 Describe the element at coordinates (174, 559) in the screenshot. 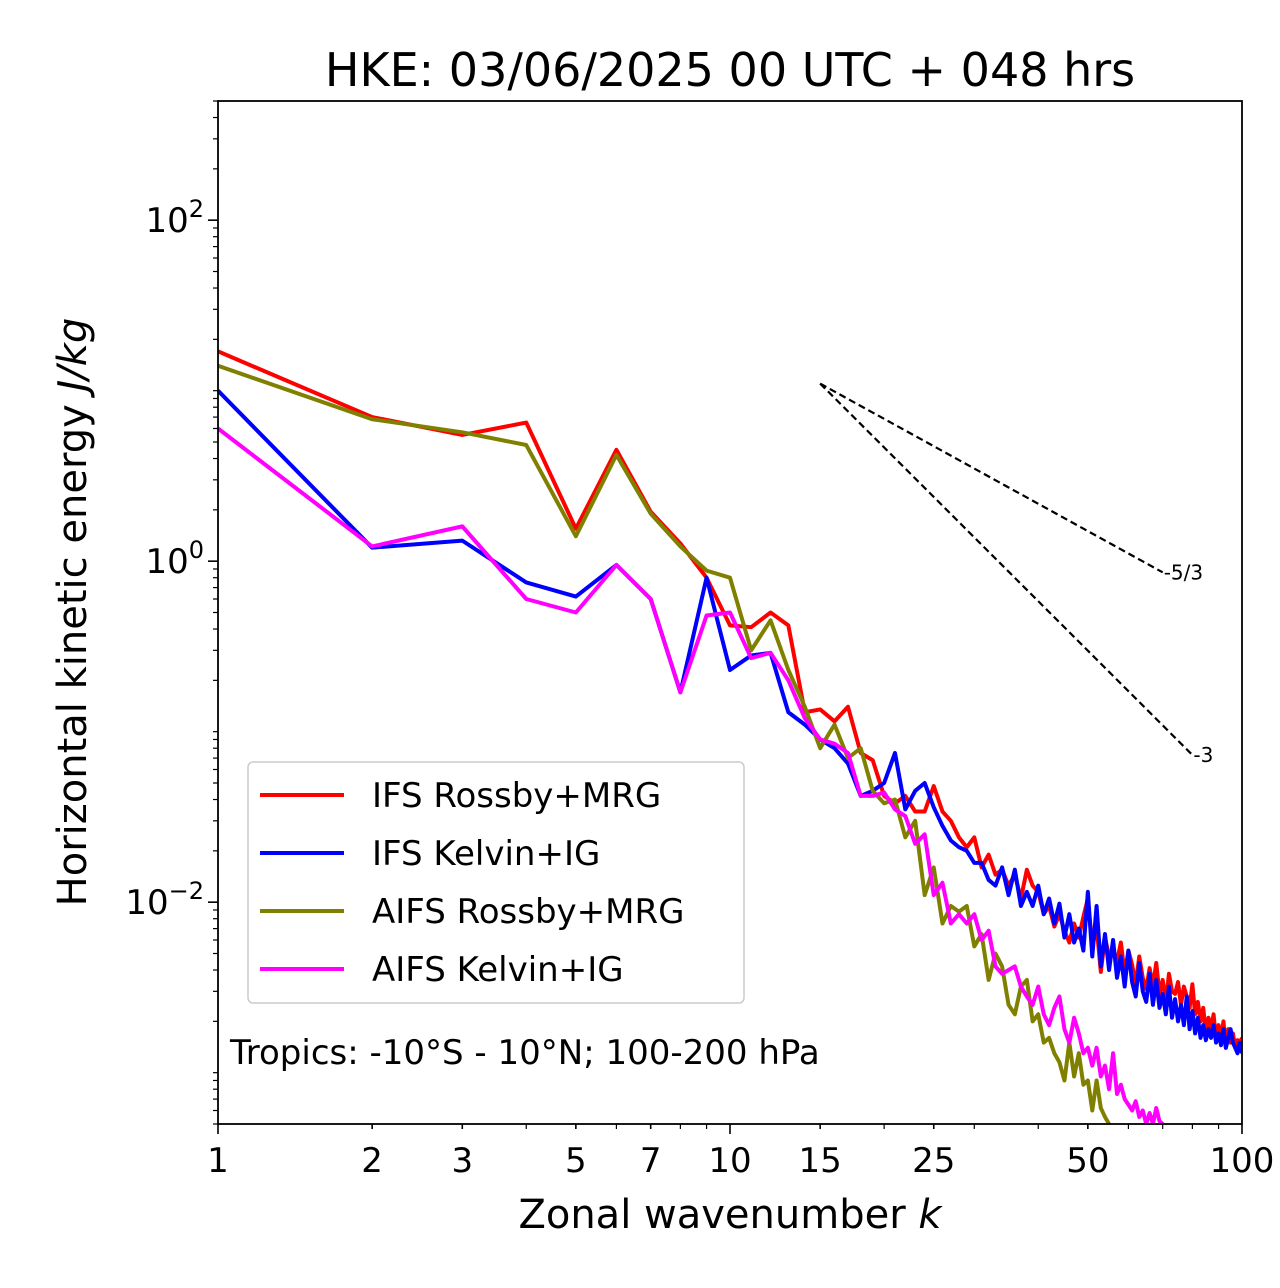

I see `y-tick-label: 10⁰` at that location.